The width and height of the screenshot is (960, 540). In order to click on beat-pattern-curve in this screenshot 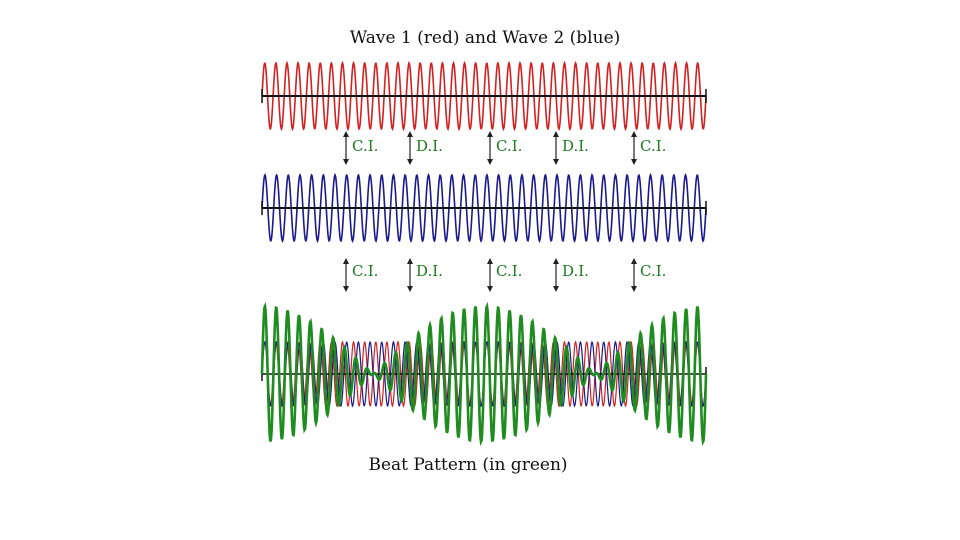, I will do `click(484, 374)`.